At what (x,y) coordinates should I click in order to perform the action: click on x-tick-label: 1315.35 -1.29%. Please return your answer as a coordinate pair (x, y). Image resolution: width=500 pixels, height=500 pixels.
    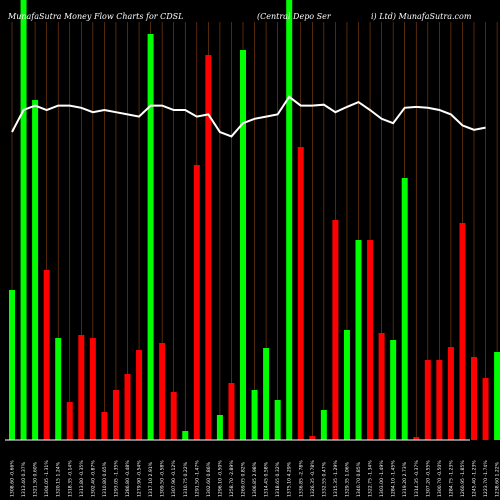
    Looking at the image, I should click on (336, 478).